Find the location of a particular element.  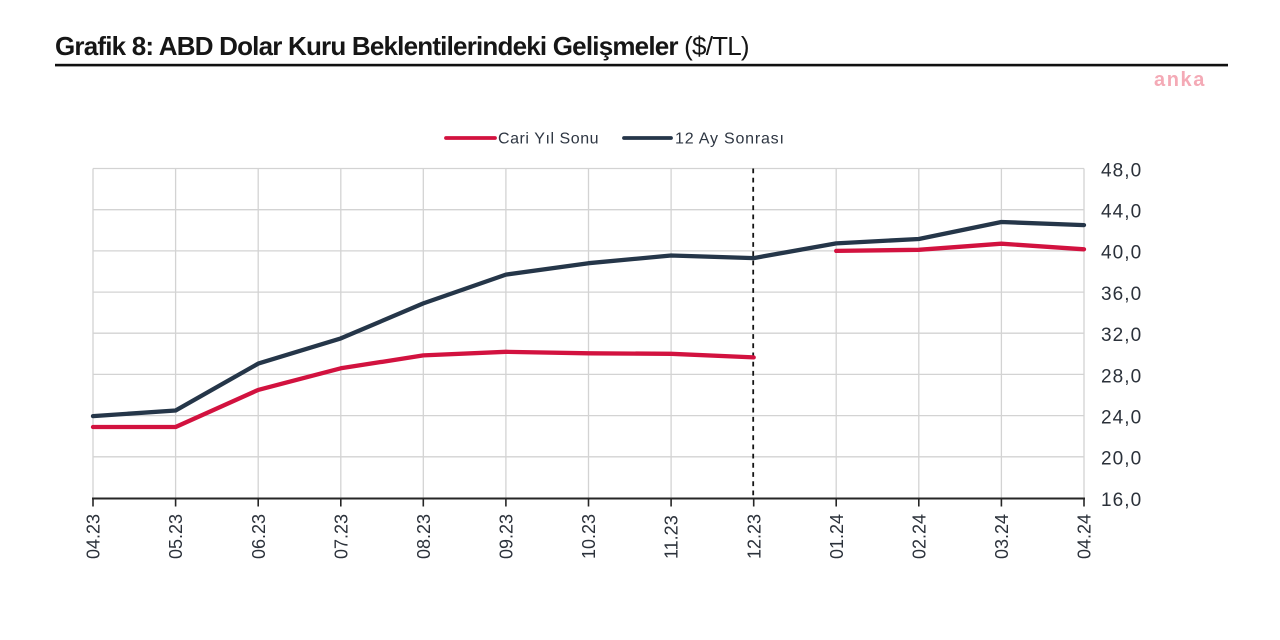

svg-text: 10.23 is located at coordinates (589, 536).